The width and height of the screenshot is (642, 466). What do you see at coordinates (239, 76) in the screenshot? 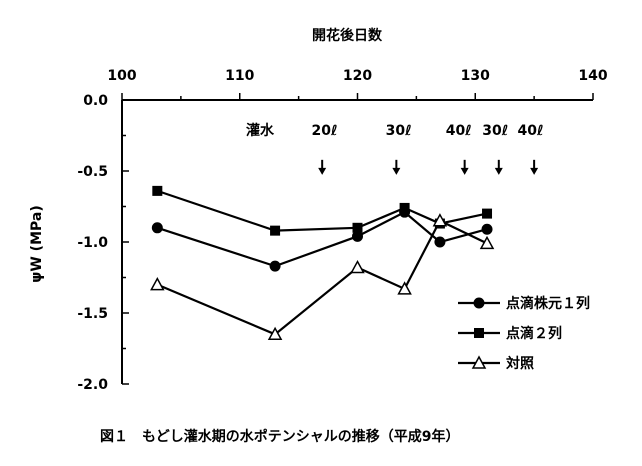
I see `x-tick-label: 110` at bounding box center [239, 76].